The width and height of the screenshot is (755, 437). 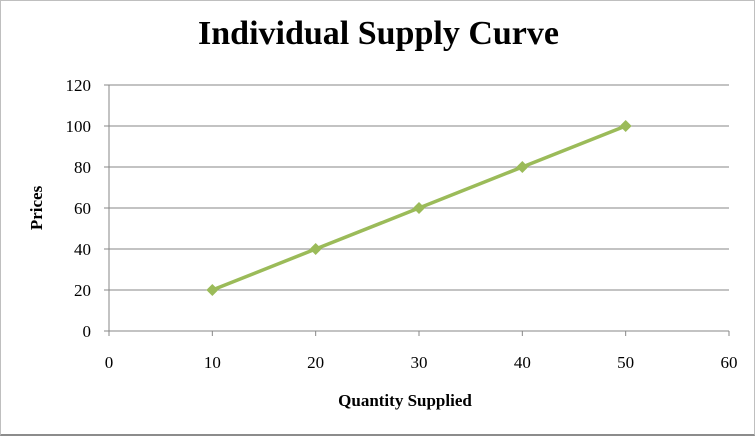 I want to click on y-tick-label: 100, so click(x=79, y=126).